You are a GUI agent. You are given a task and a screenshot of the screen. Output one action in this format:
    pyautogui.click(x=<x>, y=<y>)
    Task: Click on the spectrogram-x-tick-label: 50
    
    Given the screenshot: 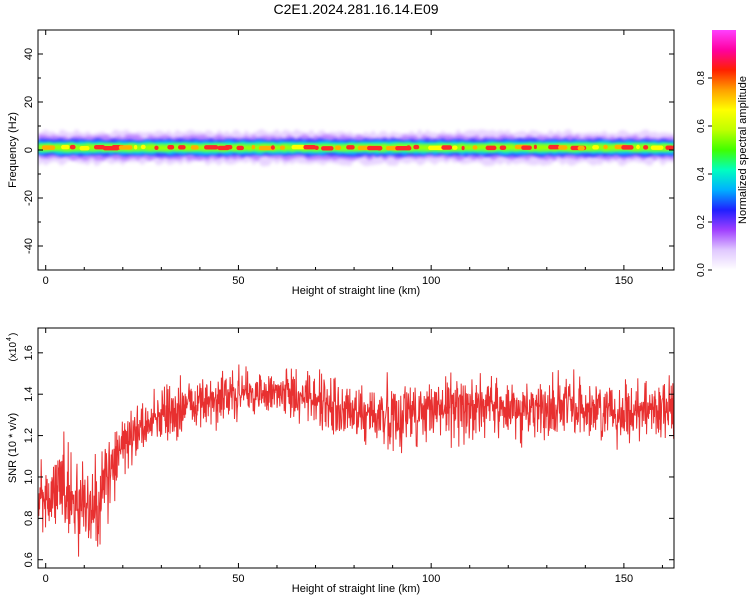 What is the action you would take?
    pyautogui.click(x=238, y=281)
    